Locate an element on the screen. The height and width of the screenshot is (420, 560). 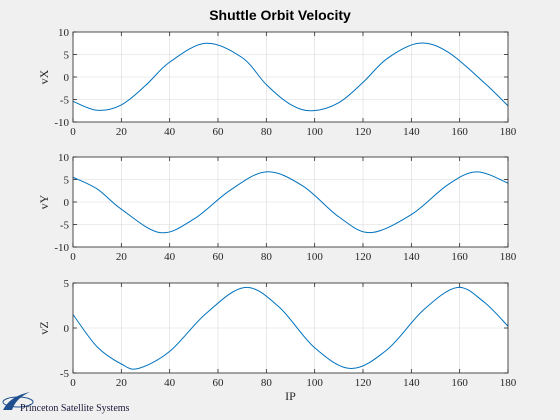
logo-swoosh-icon is located at coordinates (16, 401).